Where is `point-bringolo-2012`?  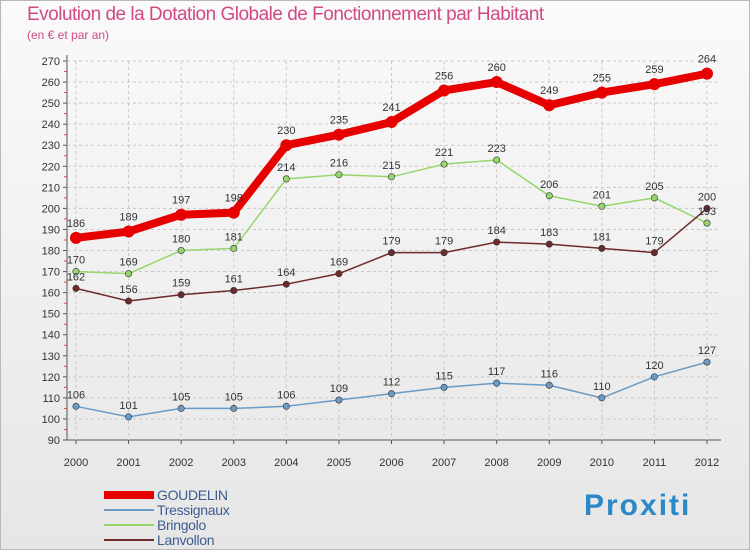
point-bringolo-2012 is located at coordinates (707, 223).